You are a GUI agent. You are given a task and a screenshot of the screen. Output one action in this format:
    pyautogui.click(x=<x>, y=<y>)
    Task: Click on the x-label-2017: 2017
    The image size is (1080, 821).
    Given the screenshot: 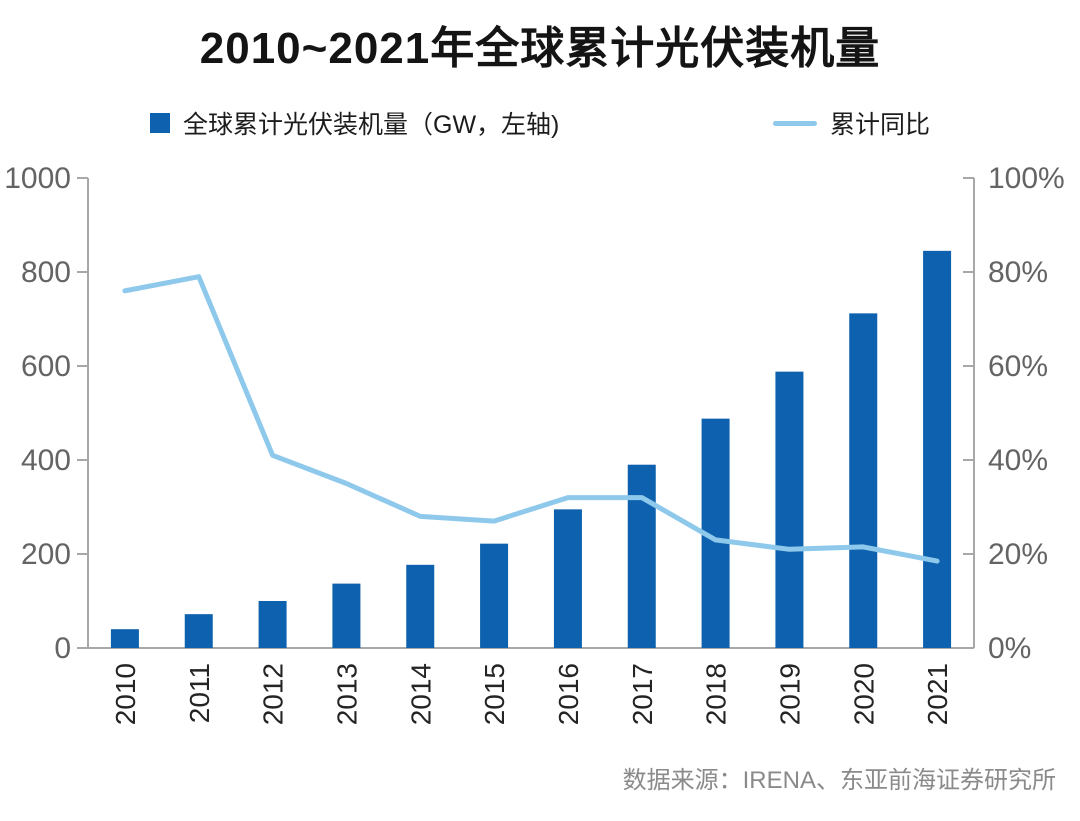 What is the action you would take?
    pyautogui.click(x=642, y=694)
    